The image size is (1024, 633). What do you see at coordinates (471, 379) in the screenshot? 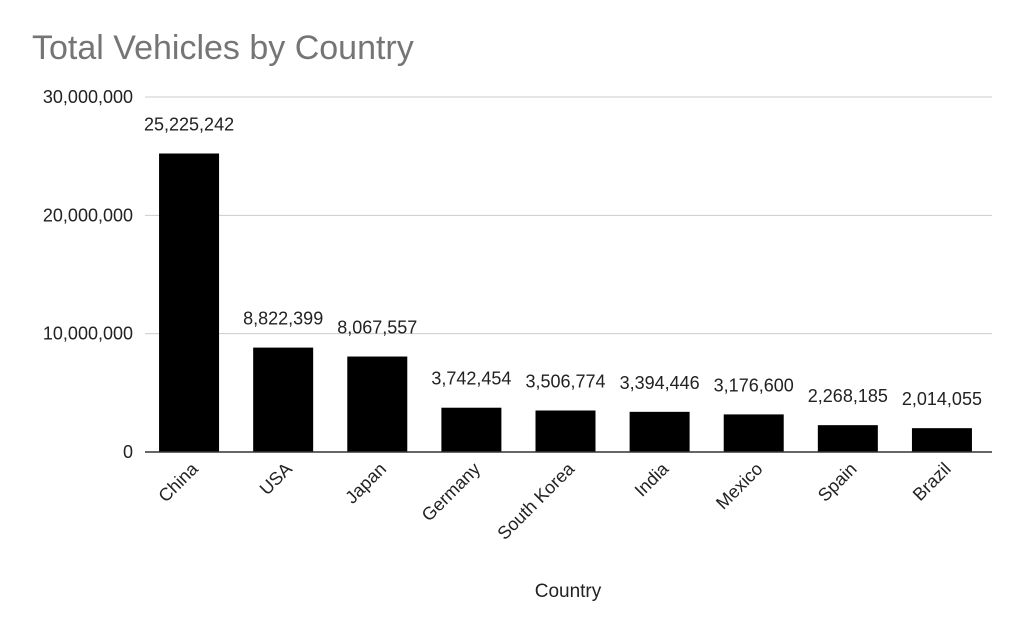
I see `data-label: 3,742,454` at bounding box center [471, 379].